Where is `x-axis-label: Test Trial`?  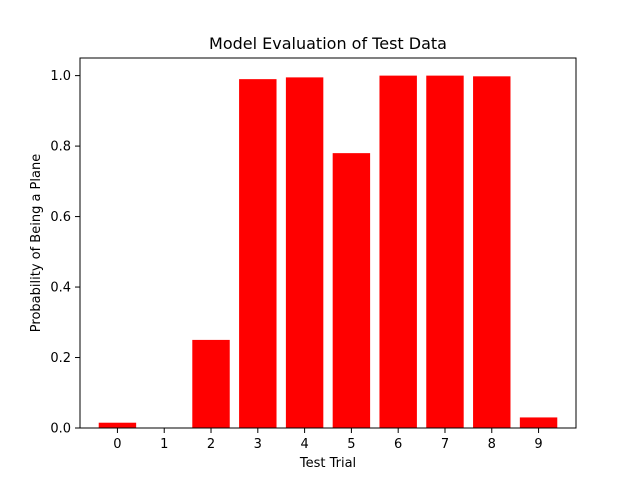 x-axis-label: Test Trial is located at coordinates (327, 463).